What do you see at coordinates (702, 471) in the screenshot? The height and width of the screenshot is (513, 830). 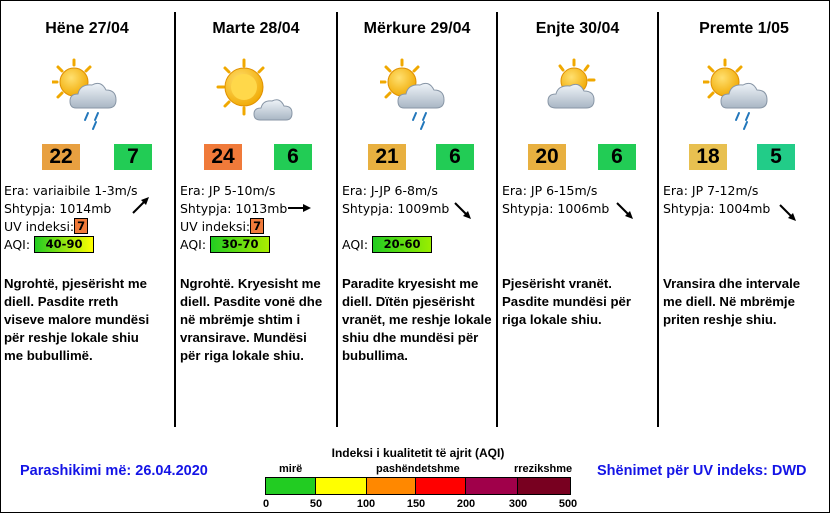 I see `uv-source-note: Shënimet për UV indeks: DWD` at bounding box center [702, 471].